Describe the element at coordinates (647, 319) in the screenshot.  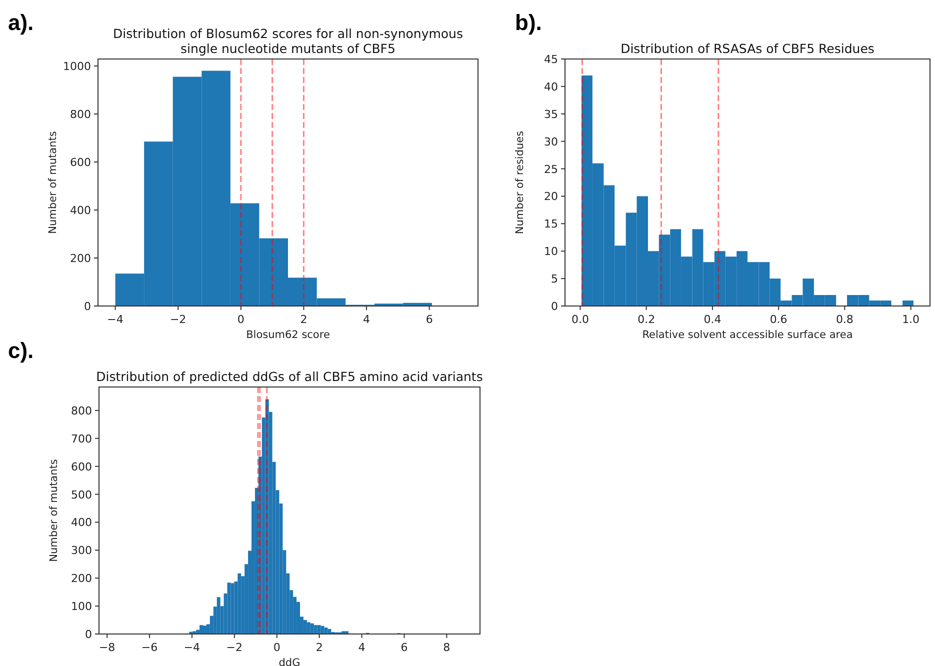
I see `x-tick-label: 0.2` at that location.